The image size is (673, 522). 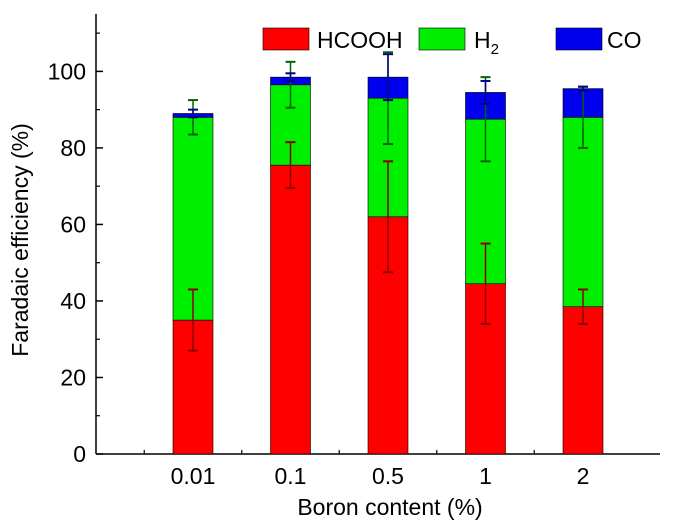 What do you see at coordinates (583, 476) in the screenshot?
I see `x-tick-label: 2` at bounding box center [583, 476].